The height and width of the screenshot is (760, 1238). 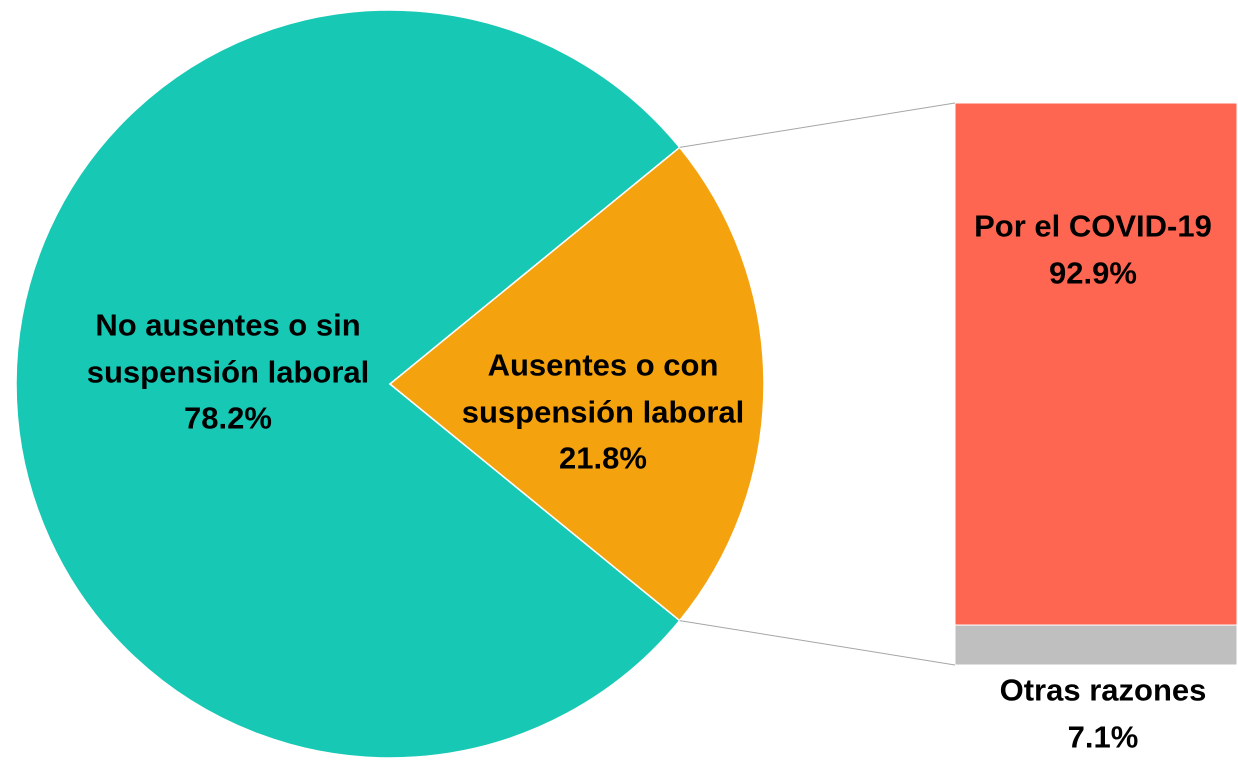 What do you see at coordinates (603, 458) in the screenshot?
I see `value-label: 21.8%` at bounding box center [603, 458].